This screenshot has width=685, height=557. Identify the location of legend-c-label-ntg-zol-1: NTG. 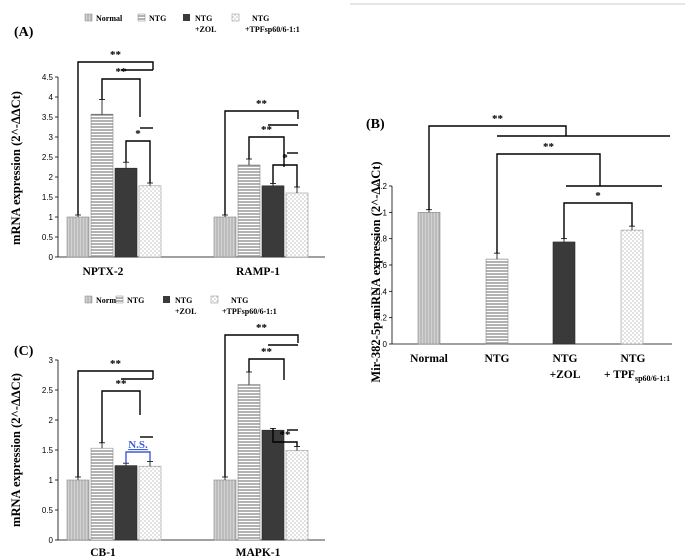
(183, 300).